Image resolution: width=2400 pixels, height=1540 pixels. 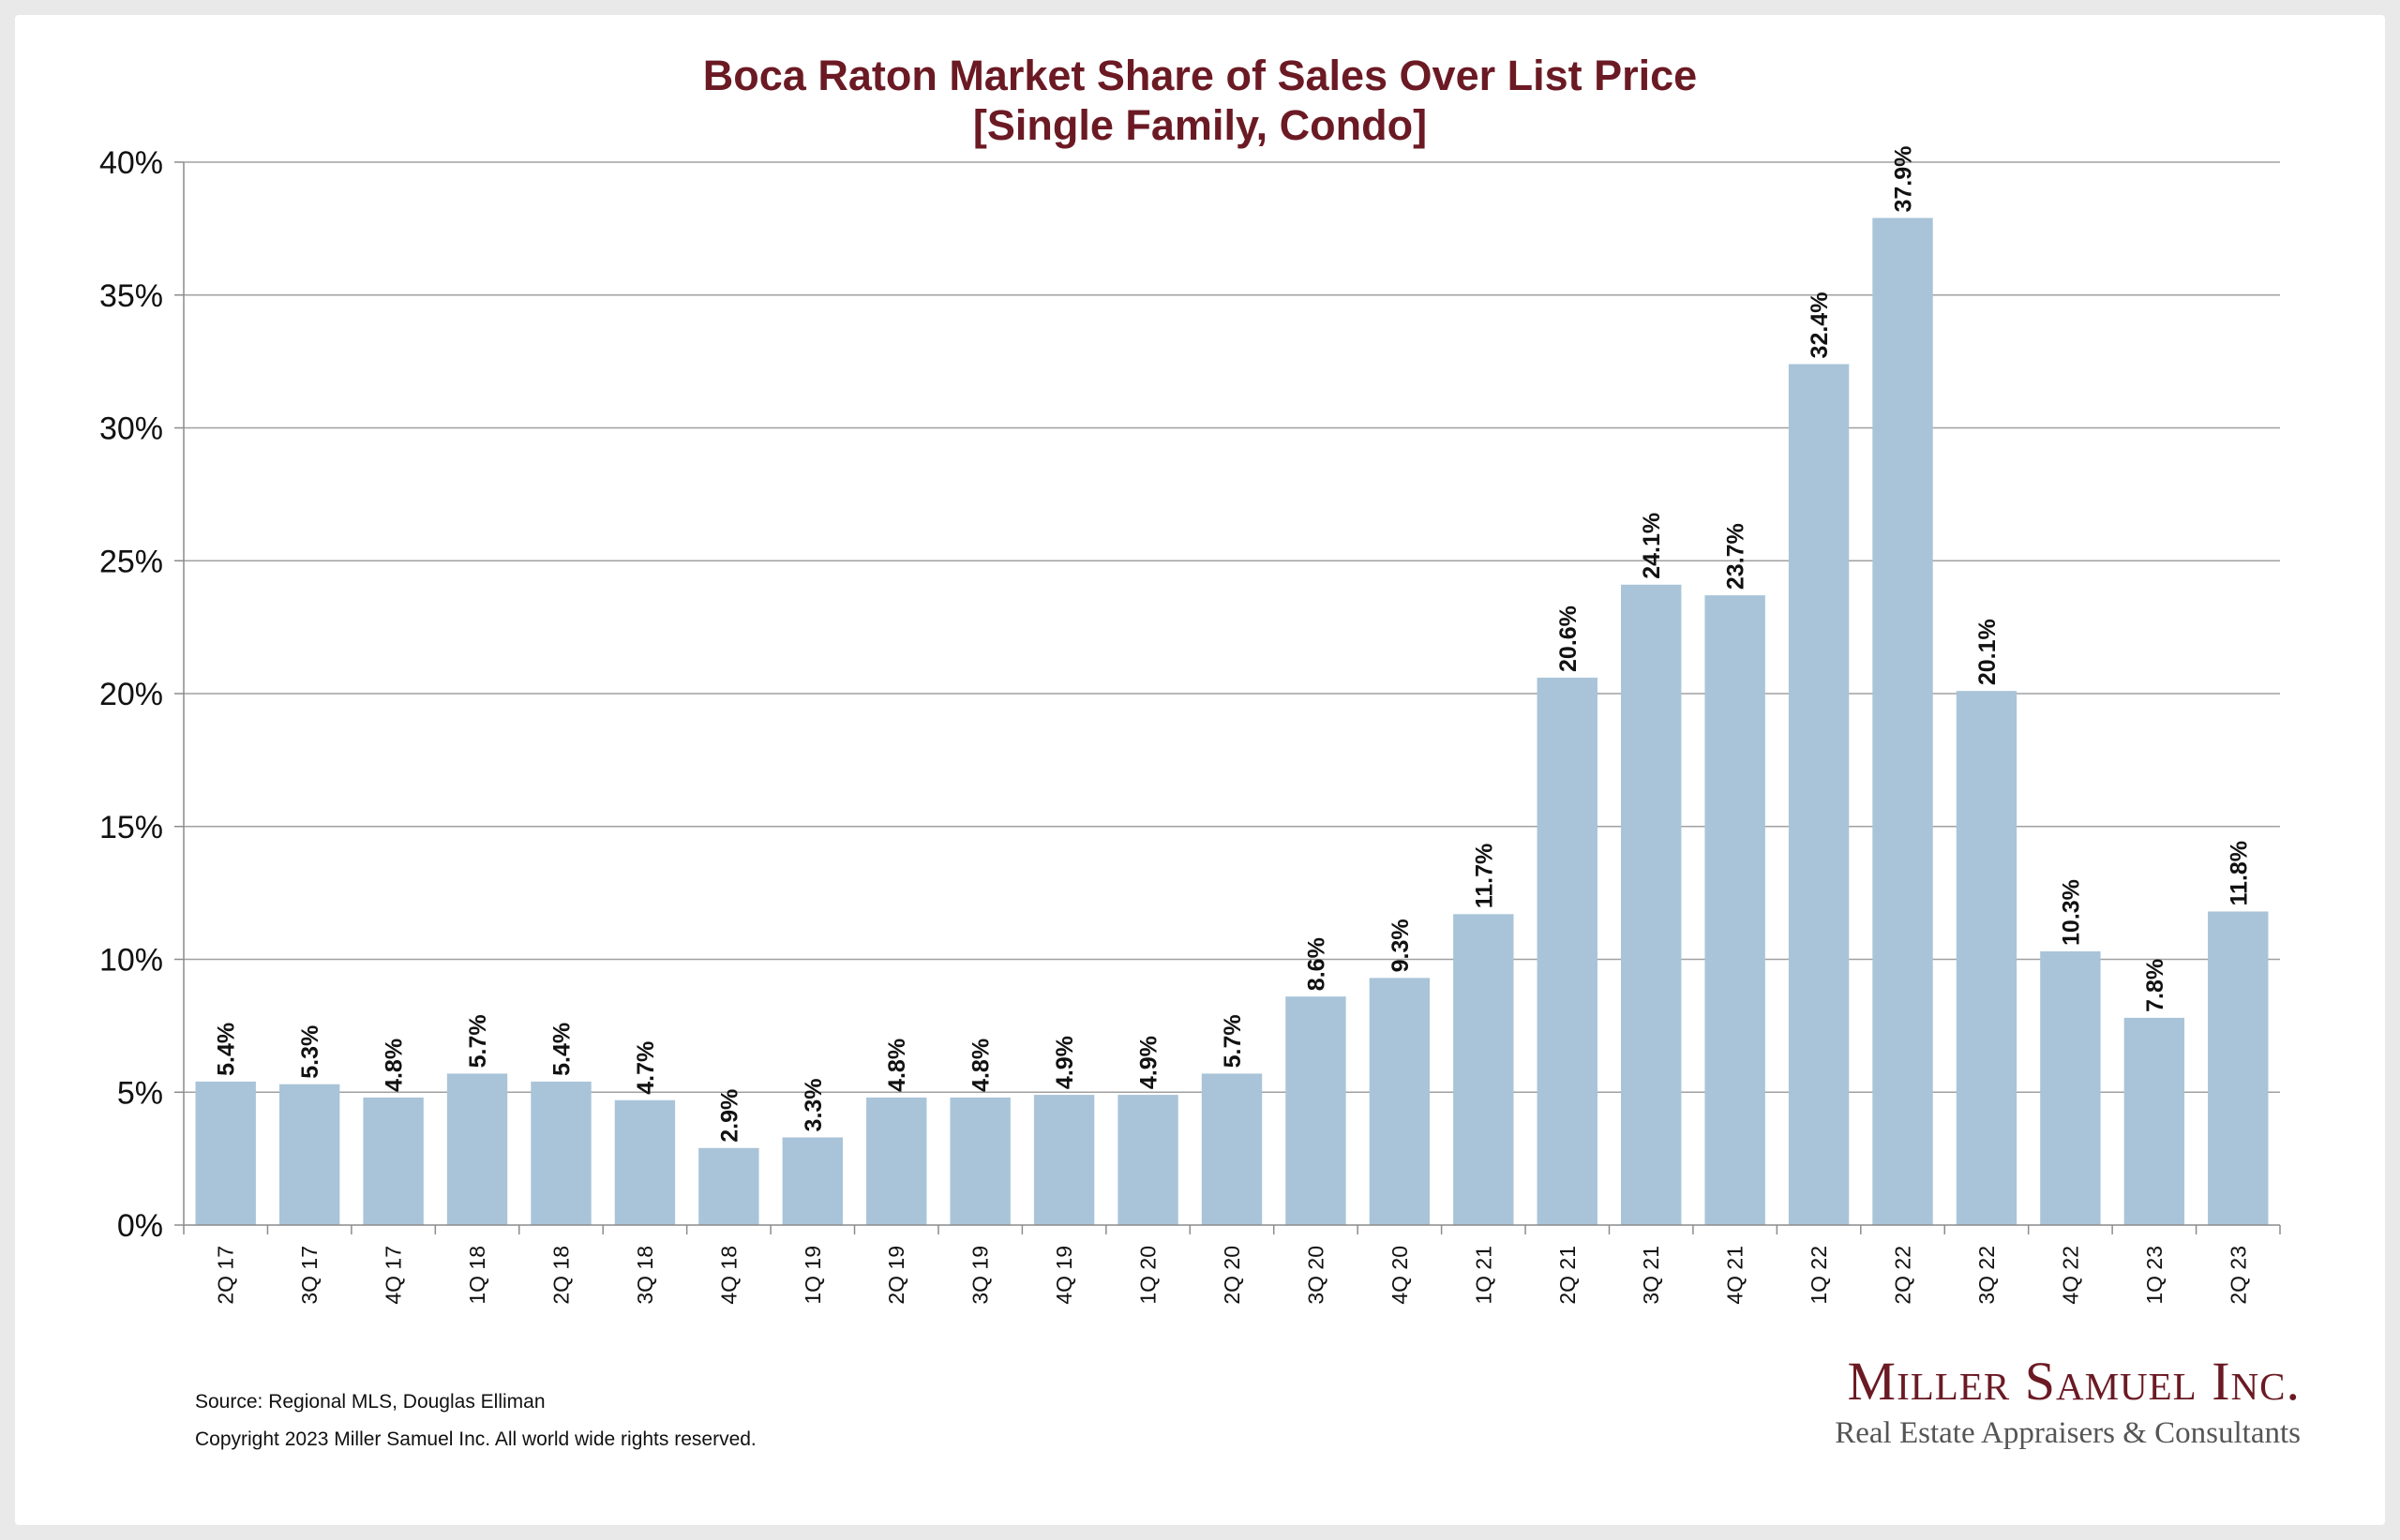 What do you see at coordinates (980, 1276) in the screenshot?
I see `x-tick-label: 3Q 19` at bounding box center [980, 1276].